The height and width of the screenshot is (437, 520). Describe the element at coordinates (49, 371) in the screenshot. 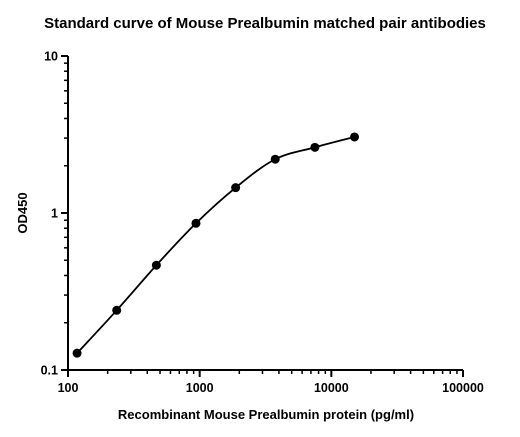

I see `y-tick-label: 0.1` at that location.